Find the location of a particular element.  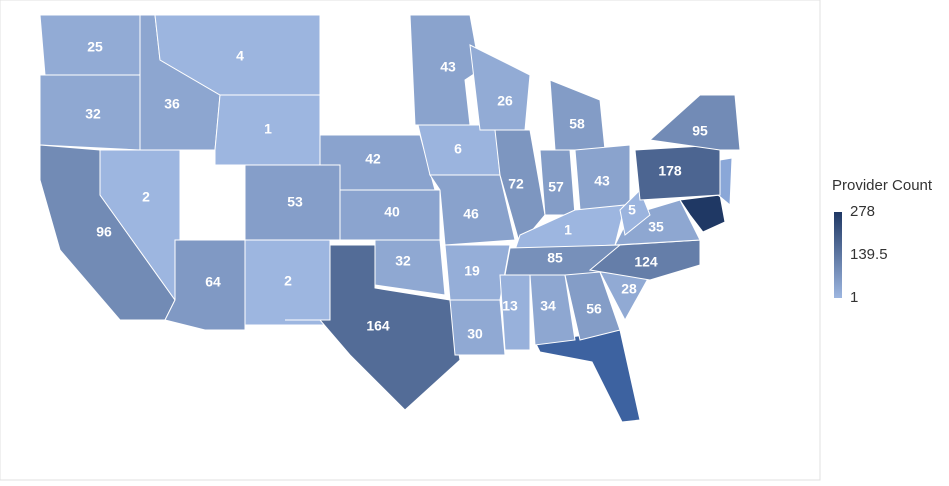

legend-tick-label: 139.5 is located at coordinates (869, 254).